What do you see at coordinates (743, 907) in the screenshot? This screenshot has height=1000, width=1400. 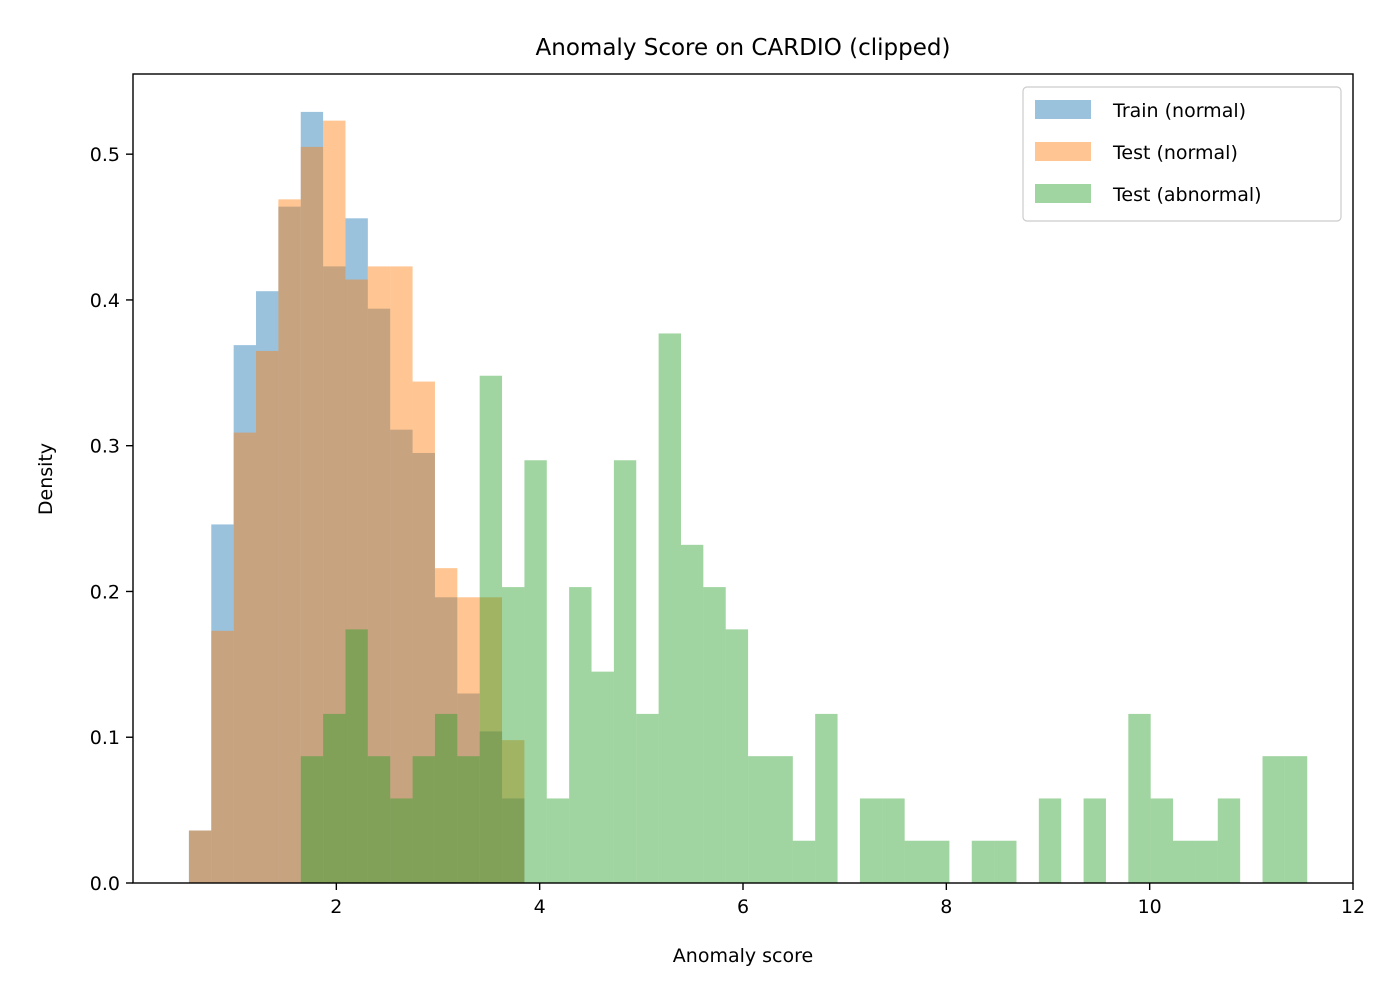 I see `x-tick-label: 6` at bounding box center [743, 907].